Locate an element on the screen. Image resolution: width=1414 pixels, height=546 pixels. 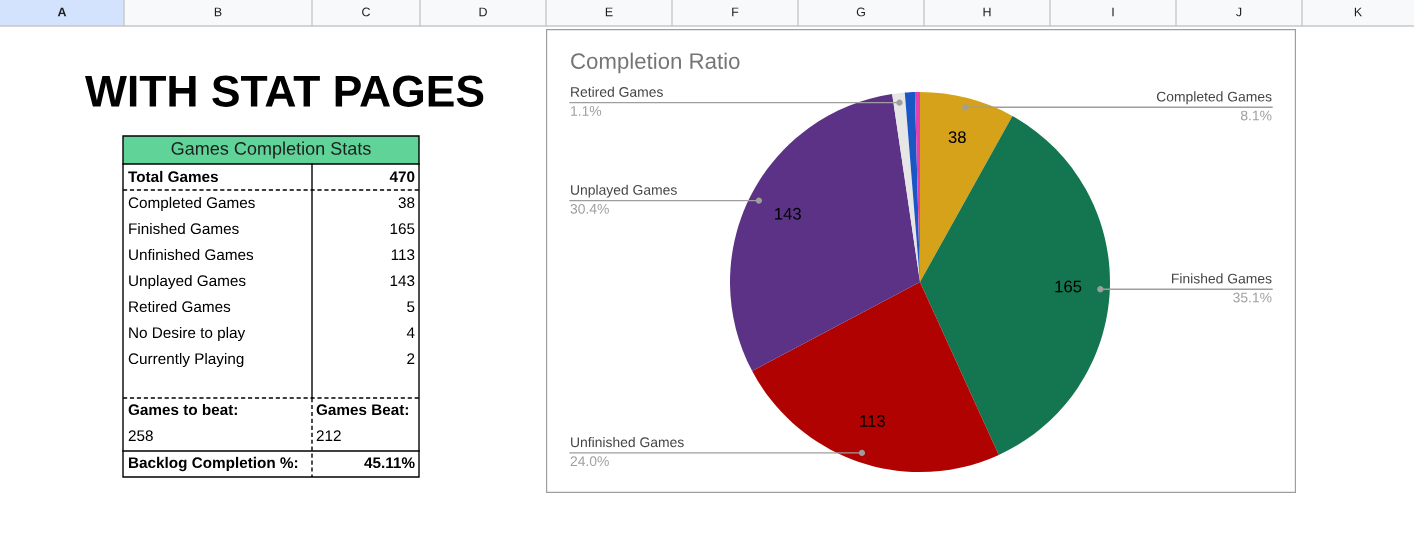
text: G is located at coordinates (860, 12).